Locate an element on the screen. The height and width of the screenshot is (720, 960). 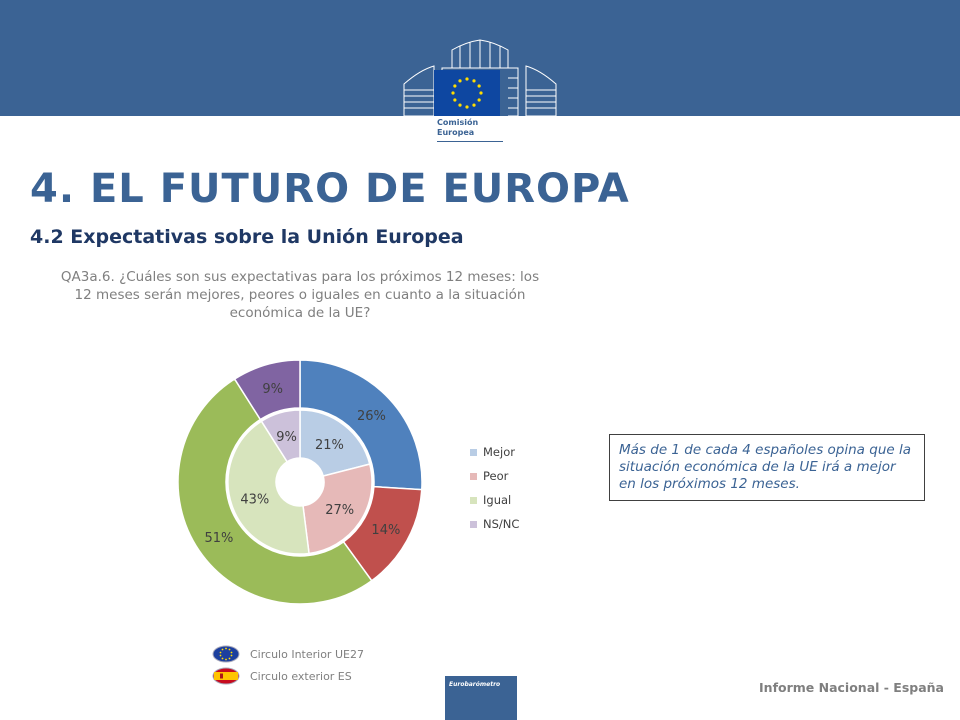
outer-data-label: 14% is located at coordinates (385, 530).